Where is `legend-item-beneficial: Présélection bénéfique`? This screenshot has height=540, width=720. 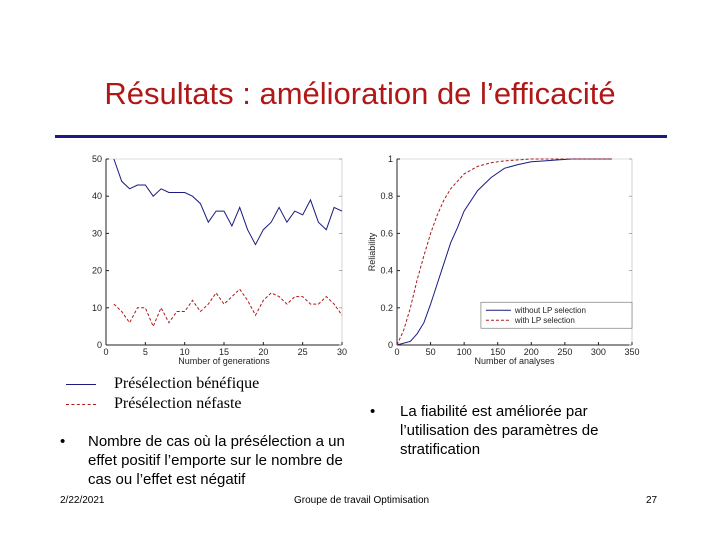
legend-item-beneficial: Présélection bénéfique is located at coordinates (162, 384).